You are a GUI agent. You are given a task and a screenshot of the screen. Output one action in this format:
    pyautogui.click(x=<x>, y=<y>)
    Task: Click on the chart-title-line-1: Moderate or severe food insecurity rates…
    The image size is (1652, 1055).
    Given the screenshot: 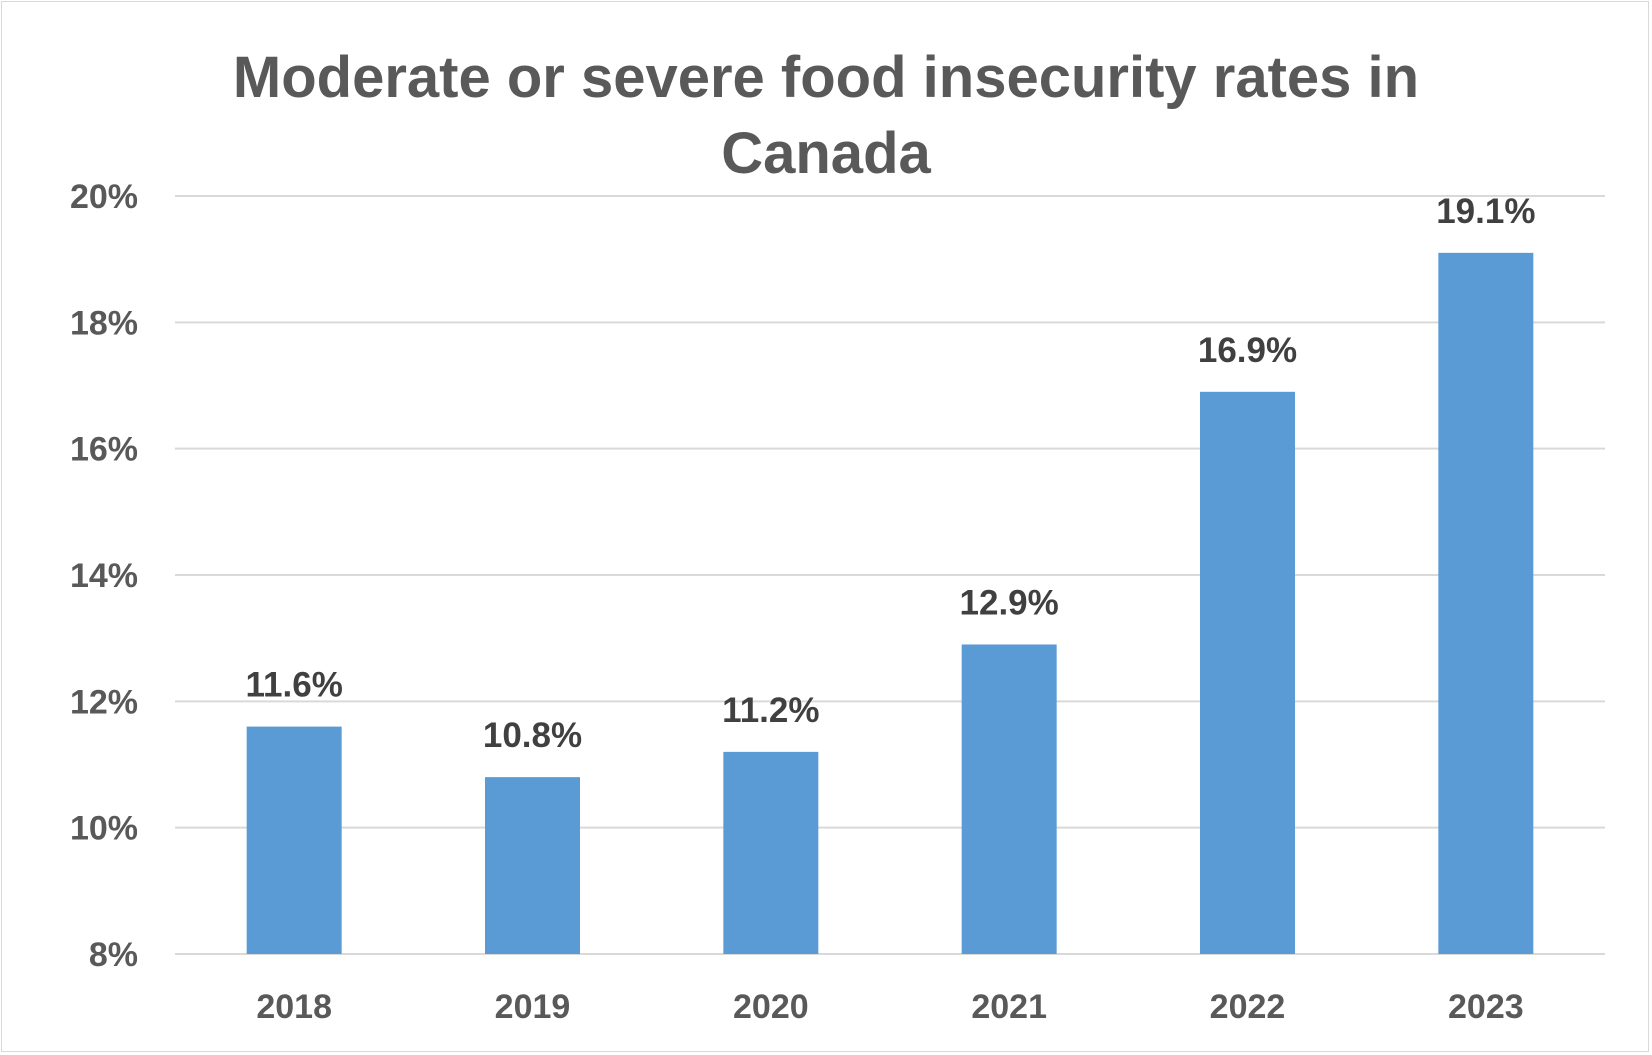 What is the action you would take?
    pyautogui.click(x=826, y=77)
    